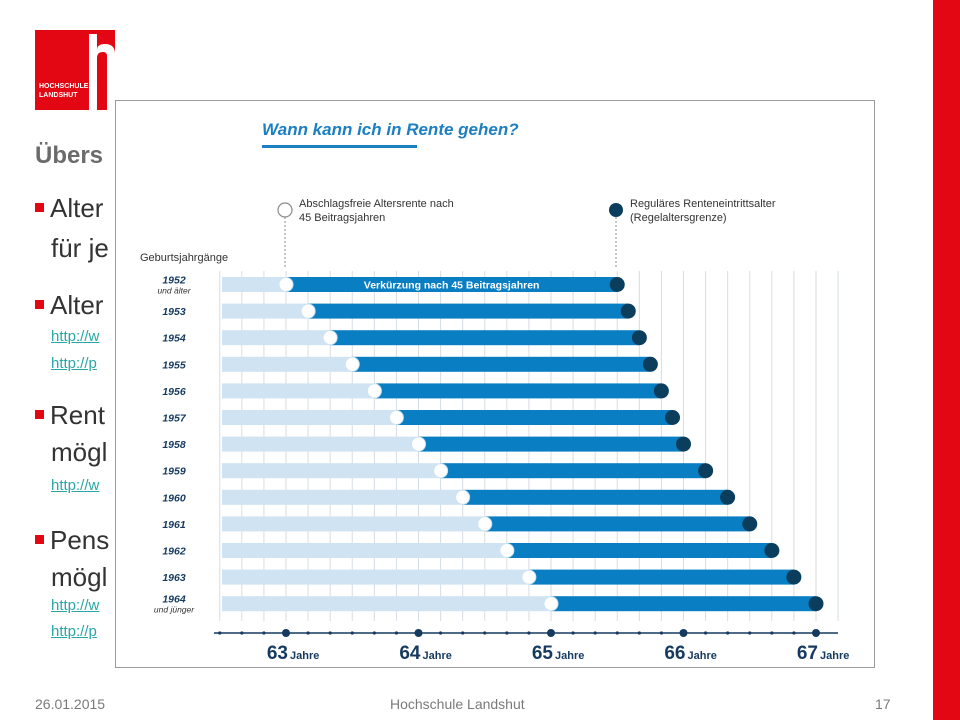  What do you see at coordinates (678, 218) in the screenshot?
I see `legend-filled-label-line2: (Regelaltersgrenze)` at bounding box center [678, 218].